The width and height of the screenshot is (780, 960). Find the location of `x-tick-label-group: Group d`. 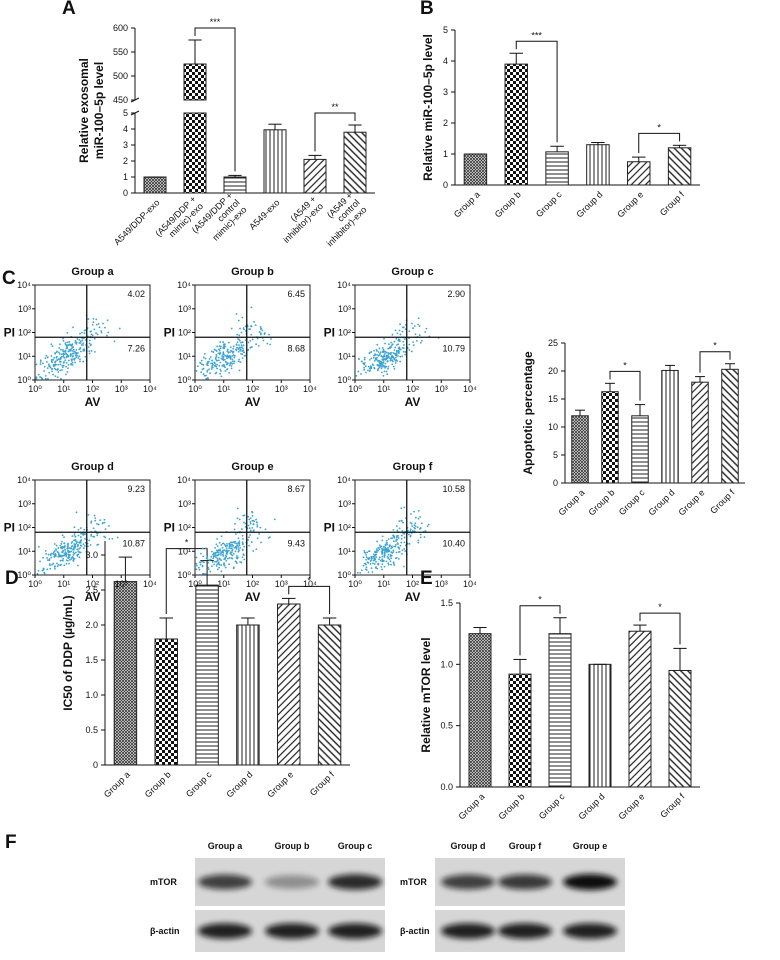

x-tick-label-group: Group d is located at coordinates (239, 784).